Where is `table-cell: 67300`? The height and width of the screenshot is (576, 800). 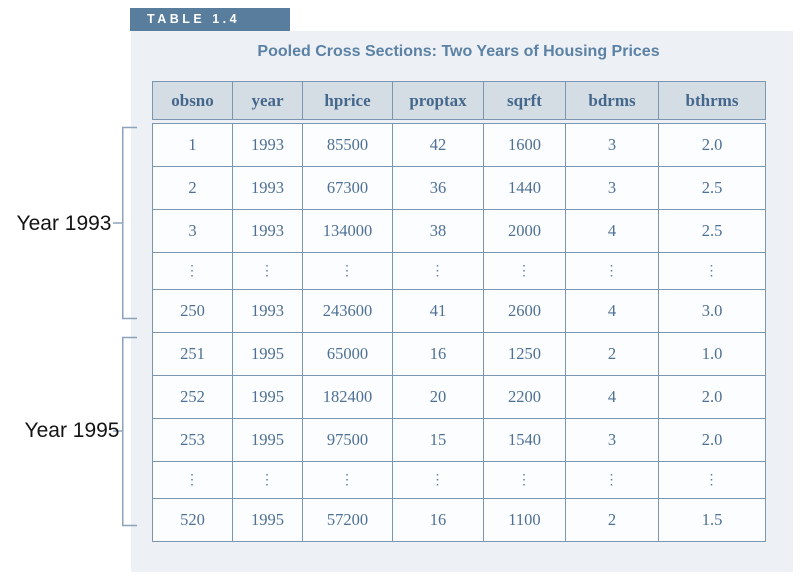
table-cell: 67300 is located at coordinates (347, 188).